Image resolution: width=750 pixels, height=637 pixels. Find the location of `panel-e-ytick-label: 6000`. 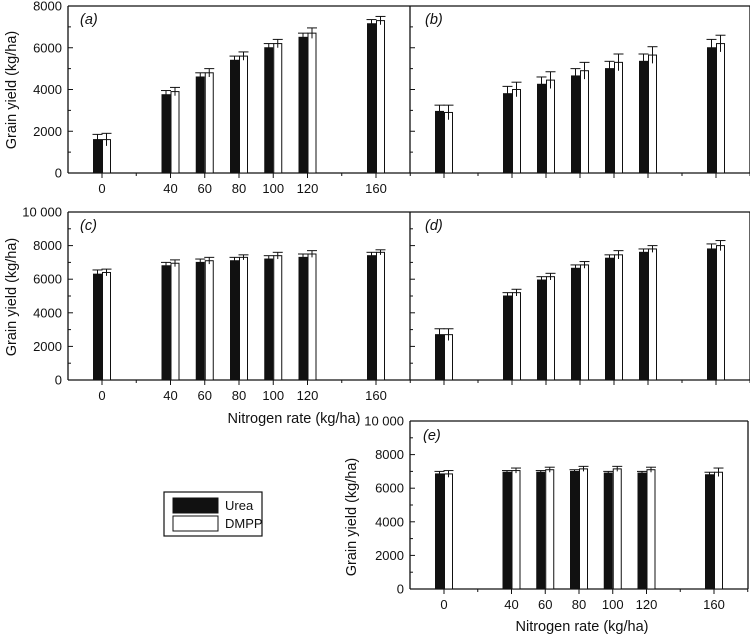

panel-e-ytick-label: 6000 is located at coordinates (389, 488).